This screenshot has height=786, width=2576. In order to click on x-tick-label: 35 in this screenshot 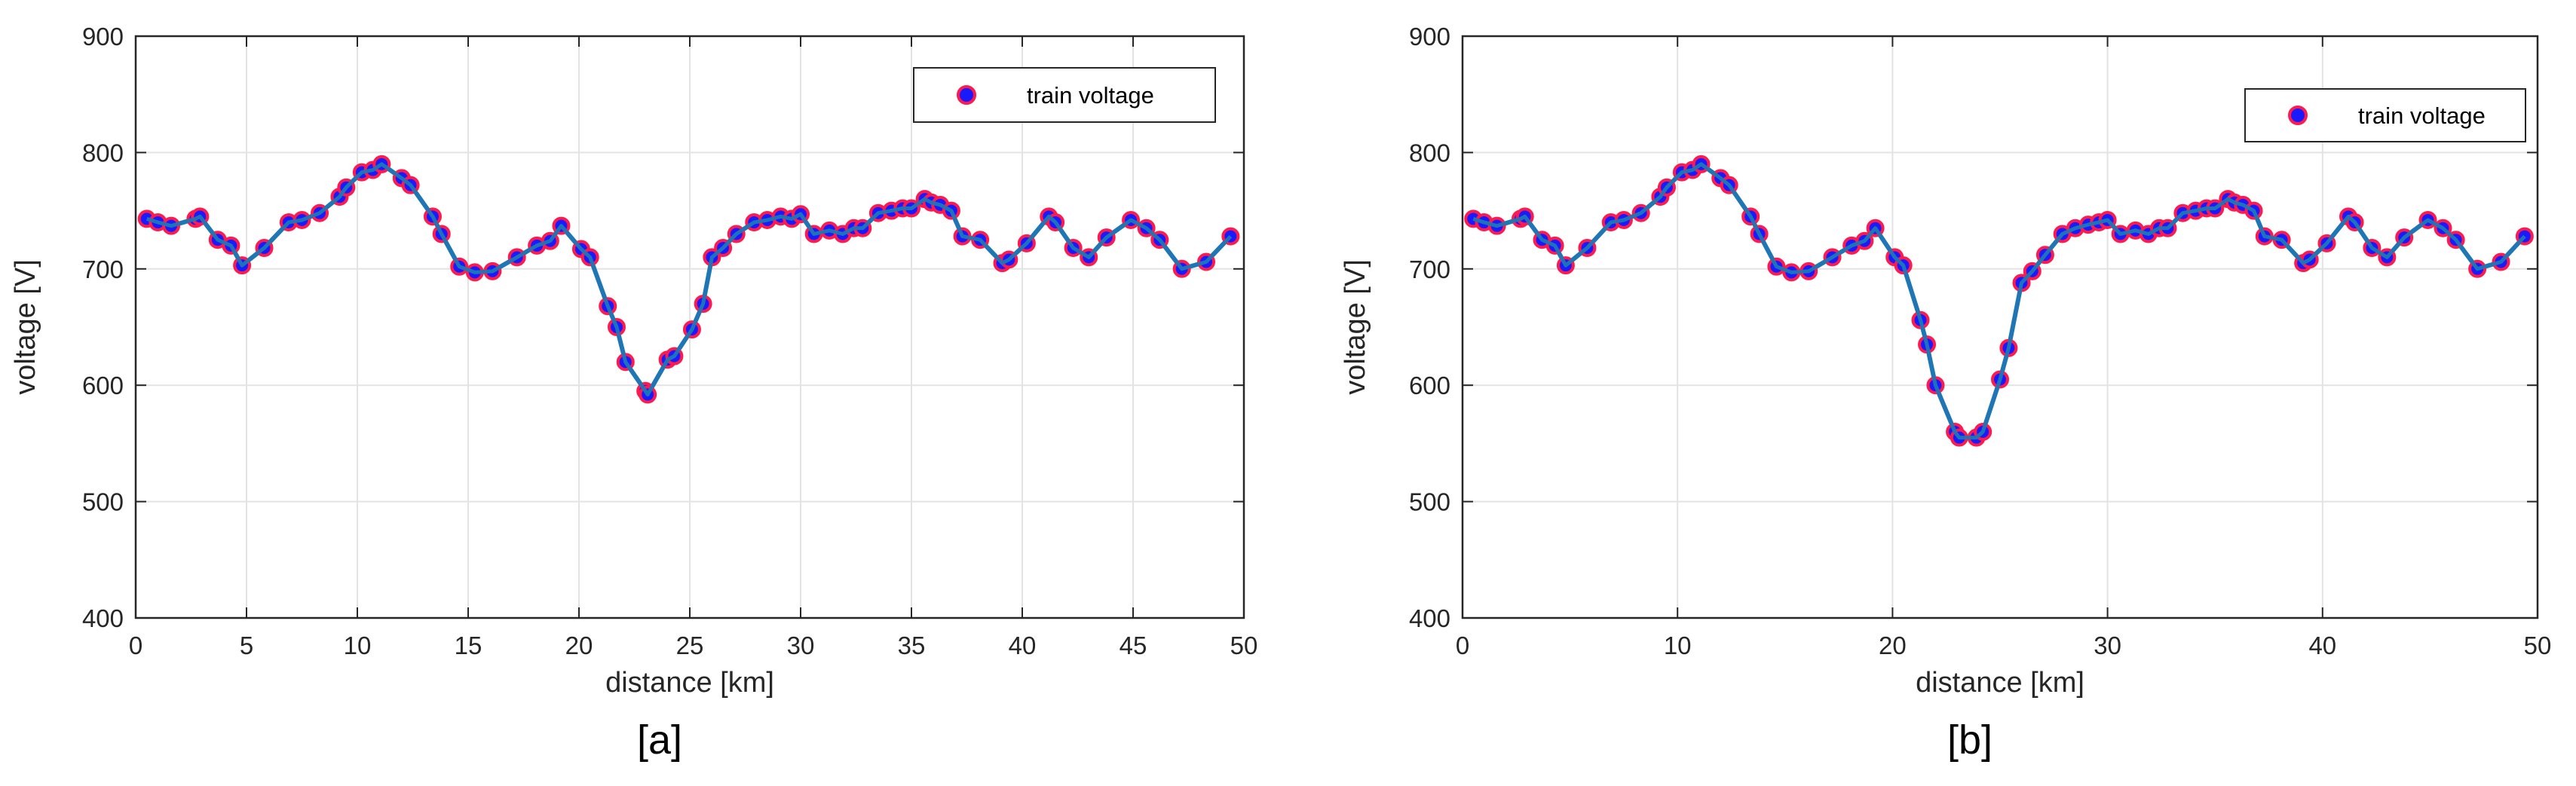, I will do `click(912, 645)`.